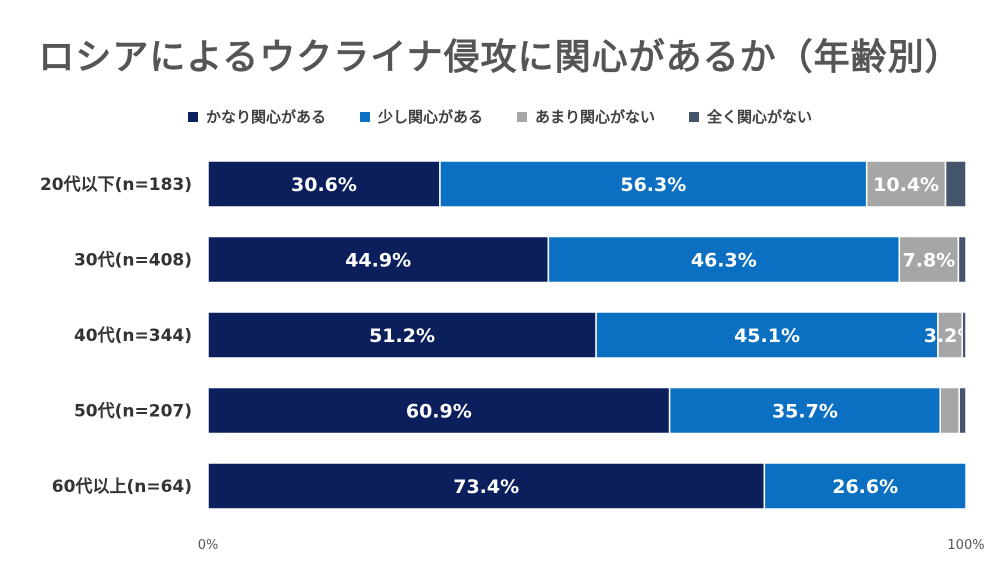 This screenshot has width=1000, height=562. Describe the element at coordinates (430, 117) in the screenshot. I see `legend-label-somewhat-interested: 少し関心がある` at that location.